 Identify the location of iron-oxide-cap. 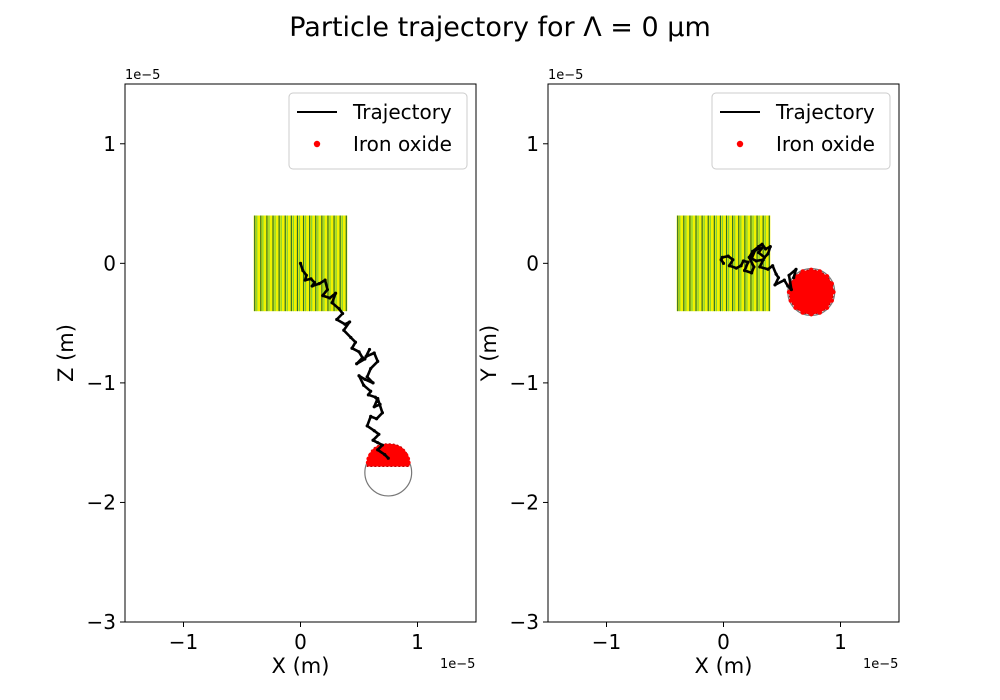
(388, 455).